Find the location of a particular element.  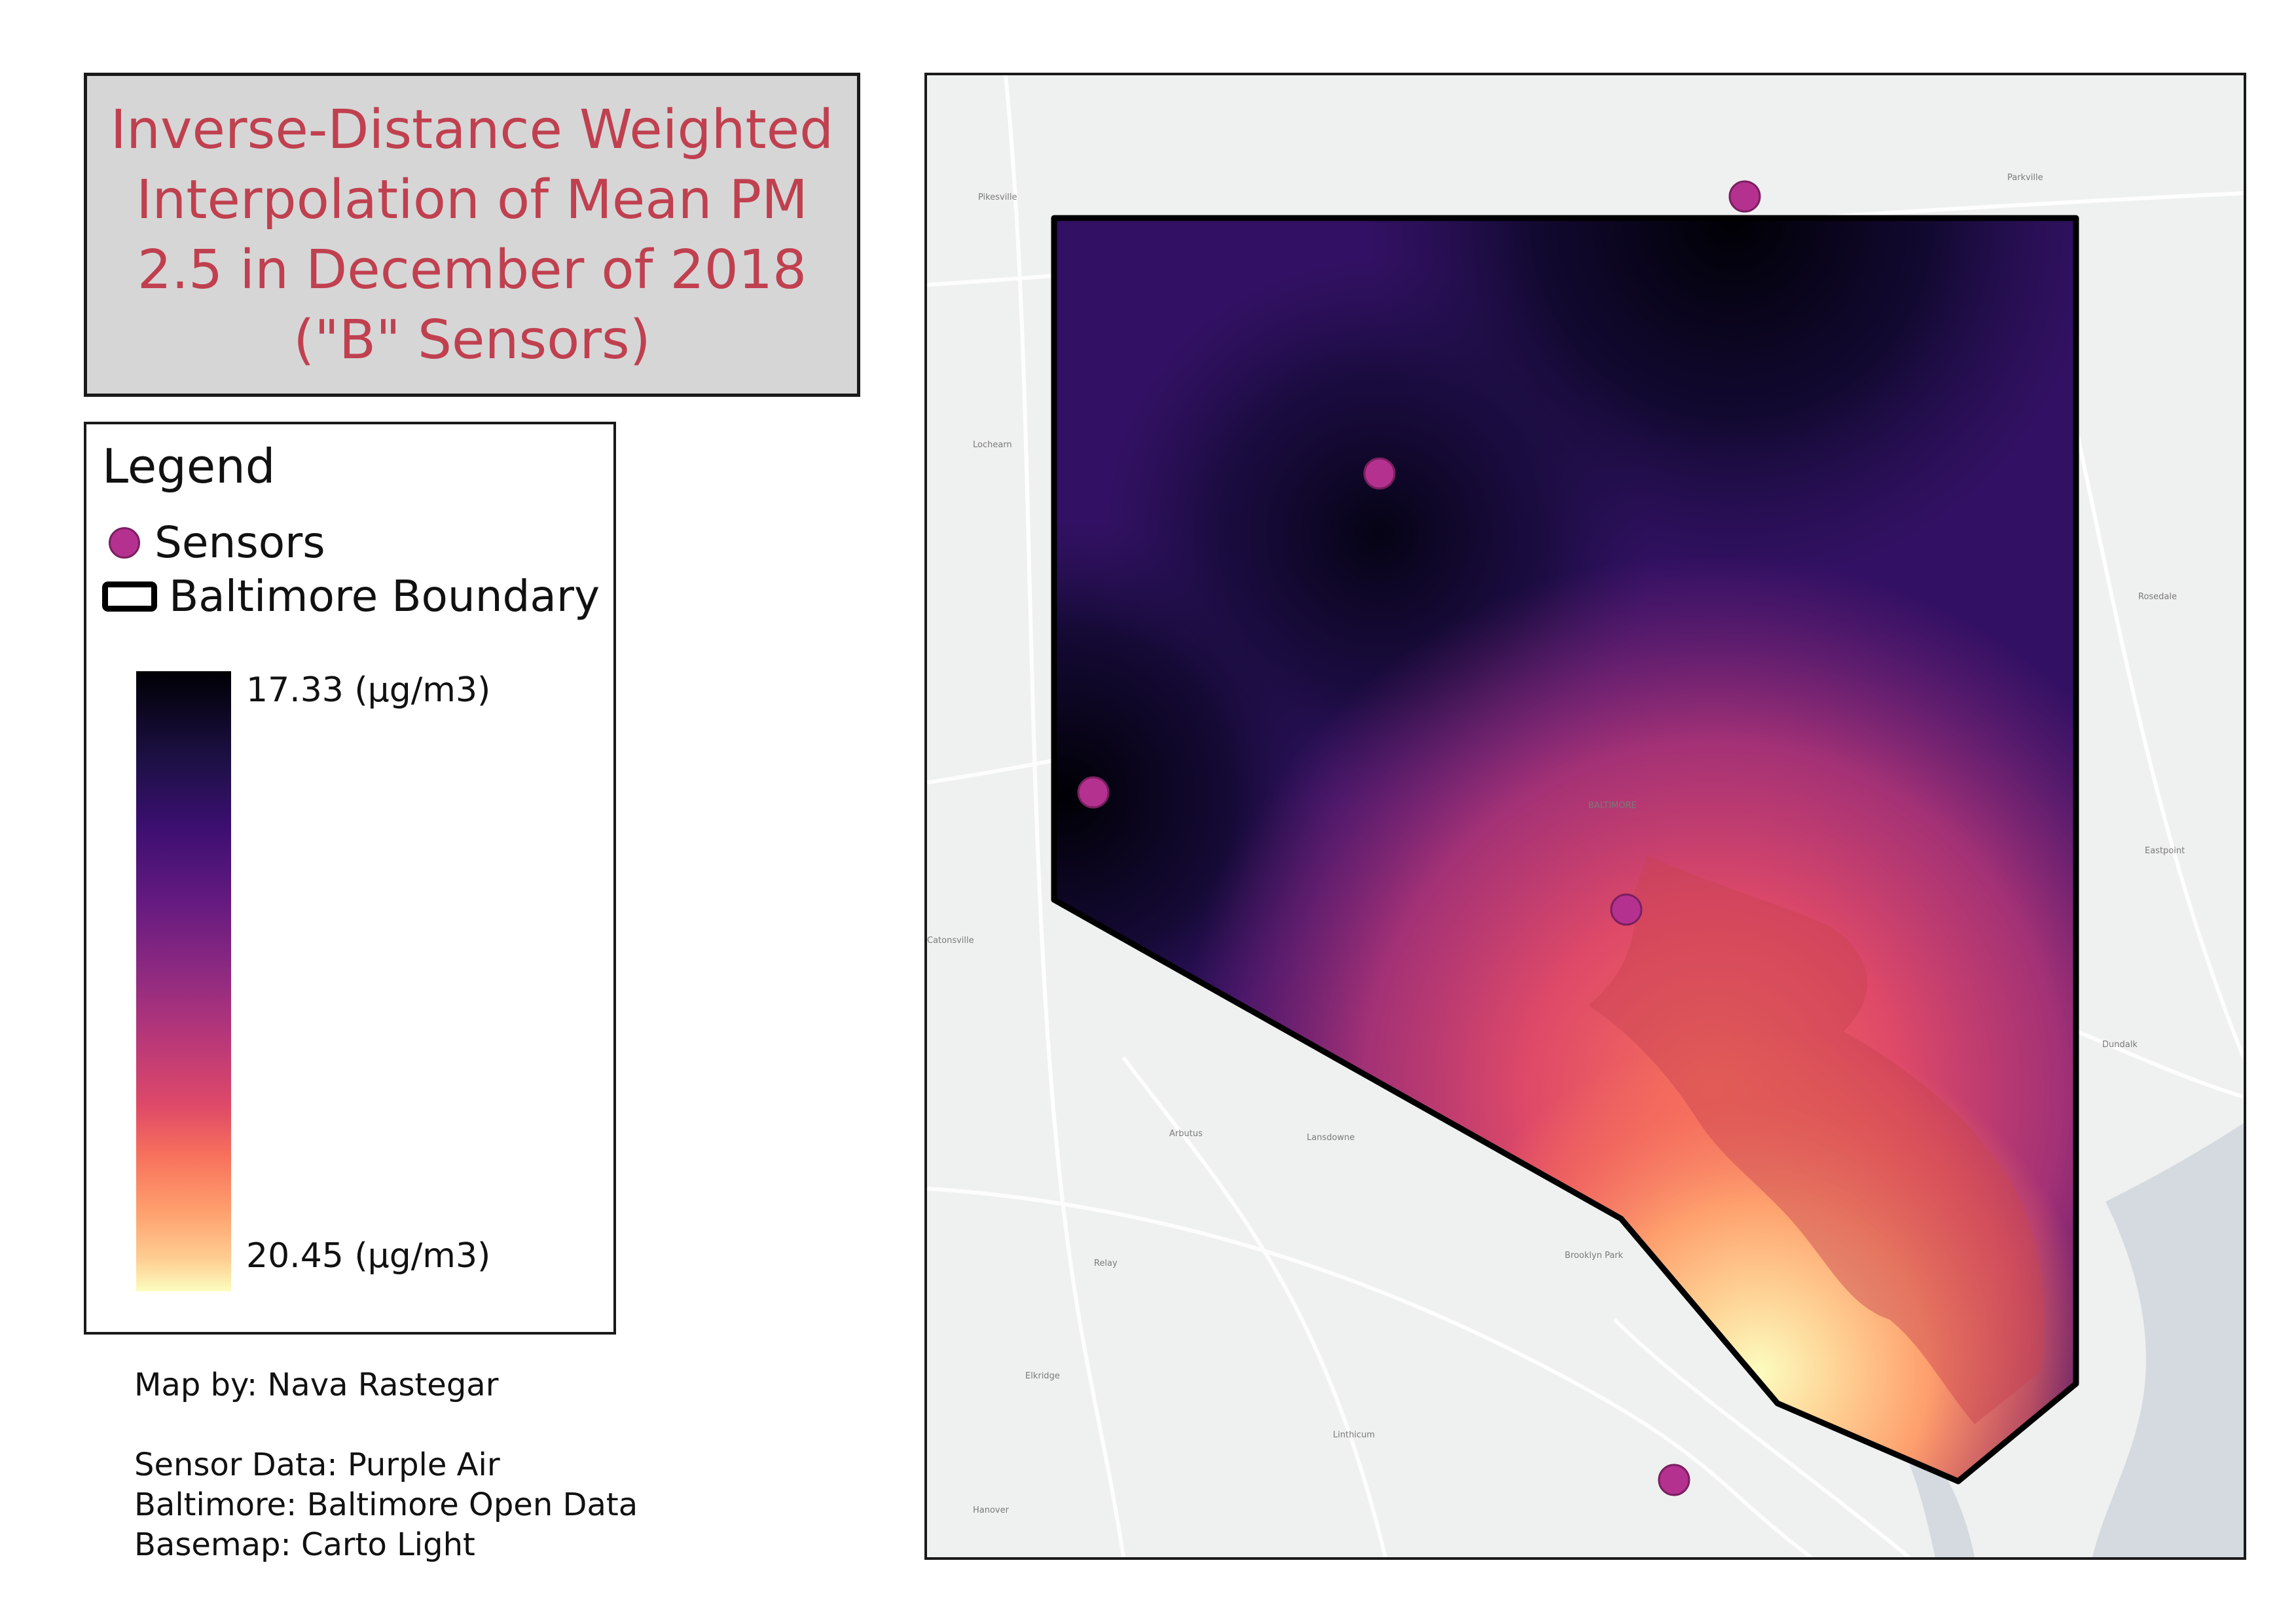

place-label-arbutus: Arbutus is located at coordinates (1186, 1134).